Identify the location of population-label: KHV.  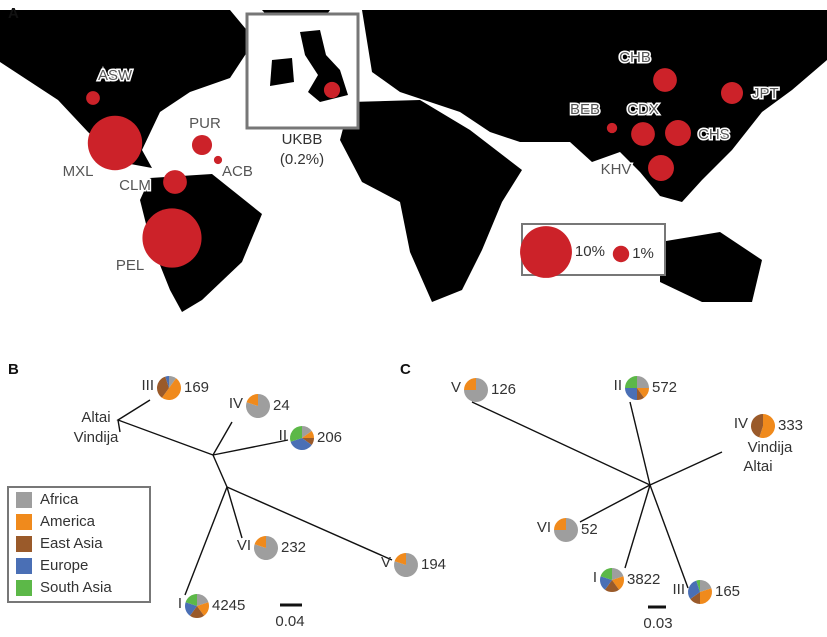
(616, 169).